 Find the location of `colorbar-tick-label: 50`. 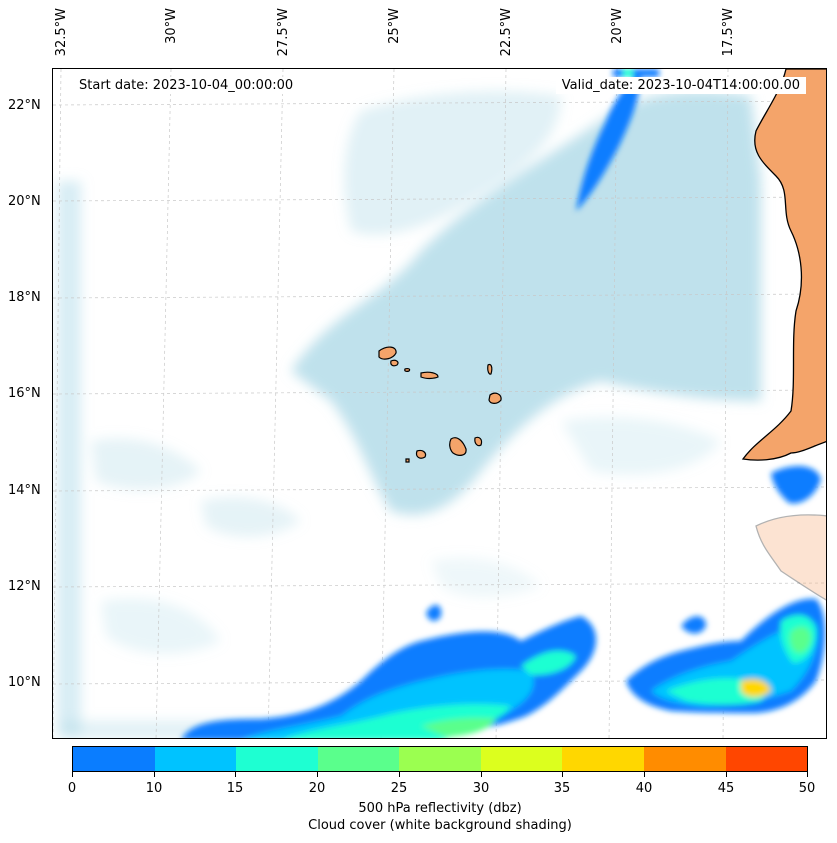

colorbar-tick-label: 50 is located at coordinates (807, 788).